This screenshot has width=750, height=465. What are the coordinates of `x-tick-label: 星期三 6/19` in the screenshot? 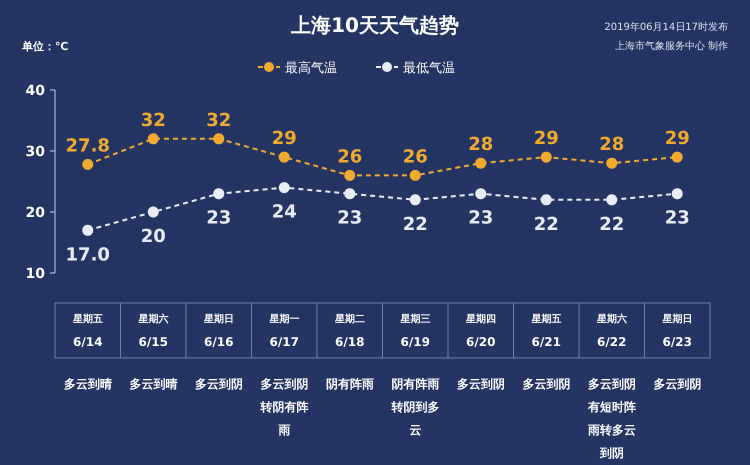 It's located at (414, 331).